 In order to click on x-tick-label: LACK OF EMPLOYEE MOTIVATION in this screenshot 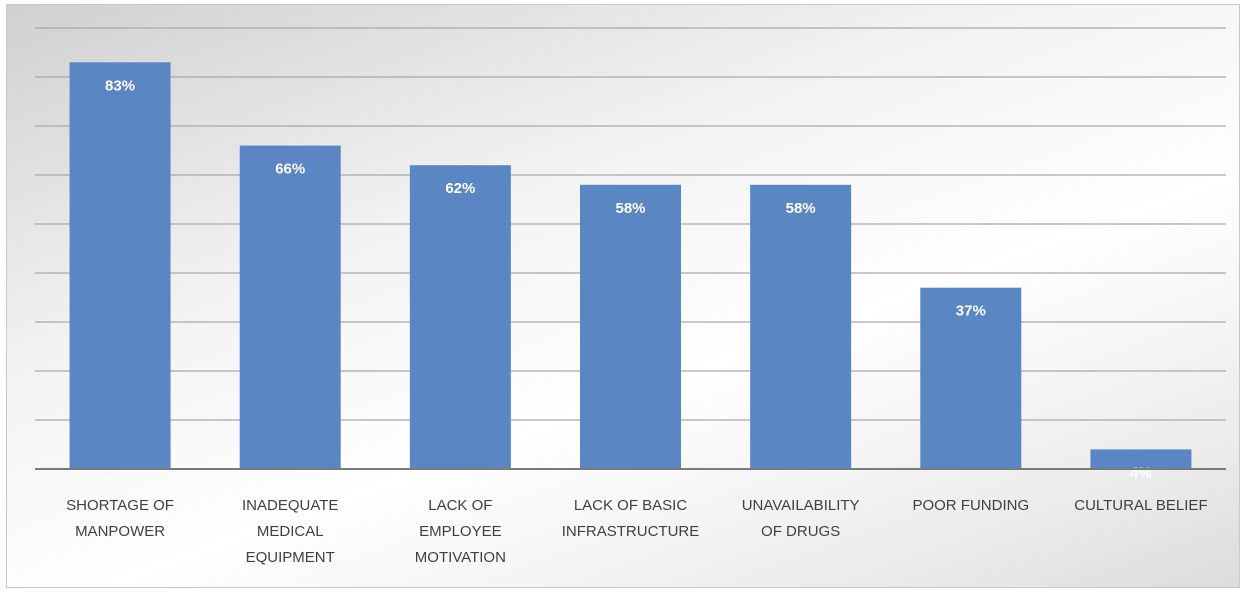, I will do `click(460, 531)`.